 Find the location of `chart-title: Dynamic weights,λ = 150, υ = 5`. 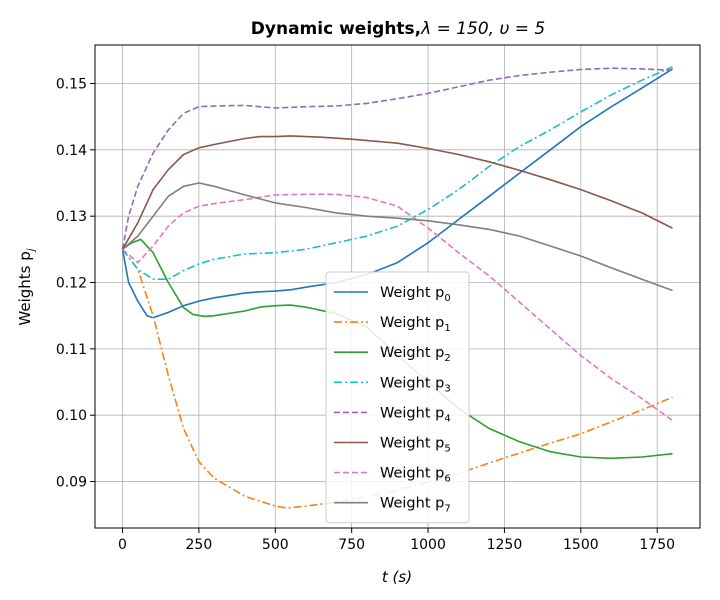

chart-title: Dynamic weights,λ = 150, υ = 5 is located at coordinates (398, 29).